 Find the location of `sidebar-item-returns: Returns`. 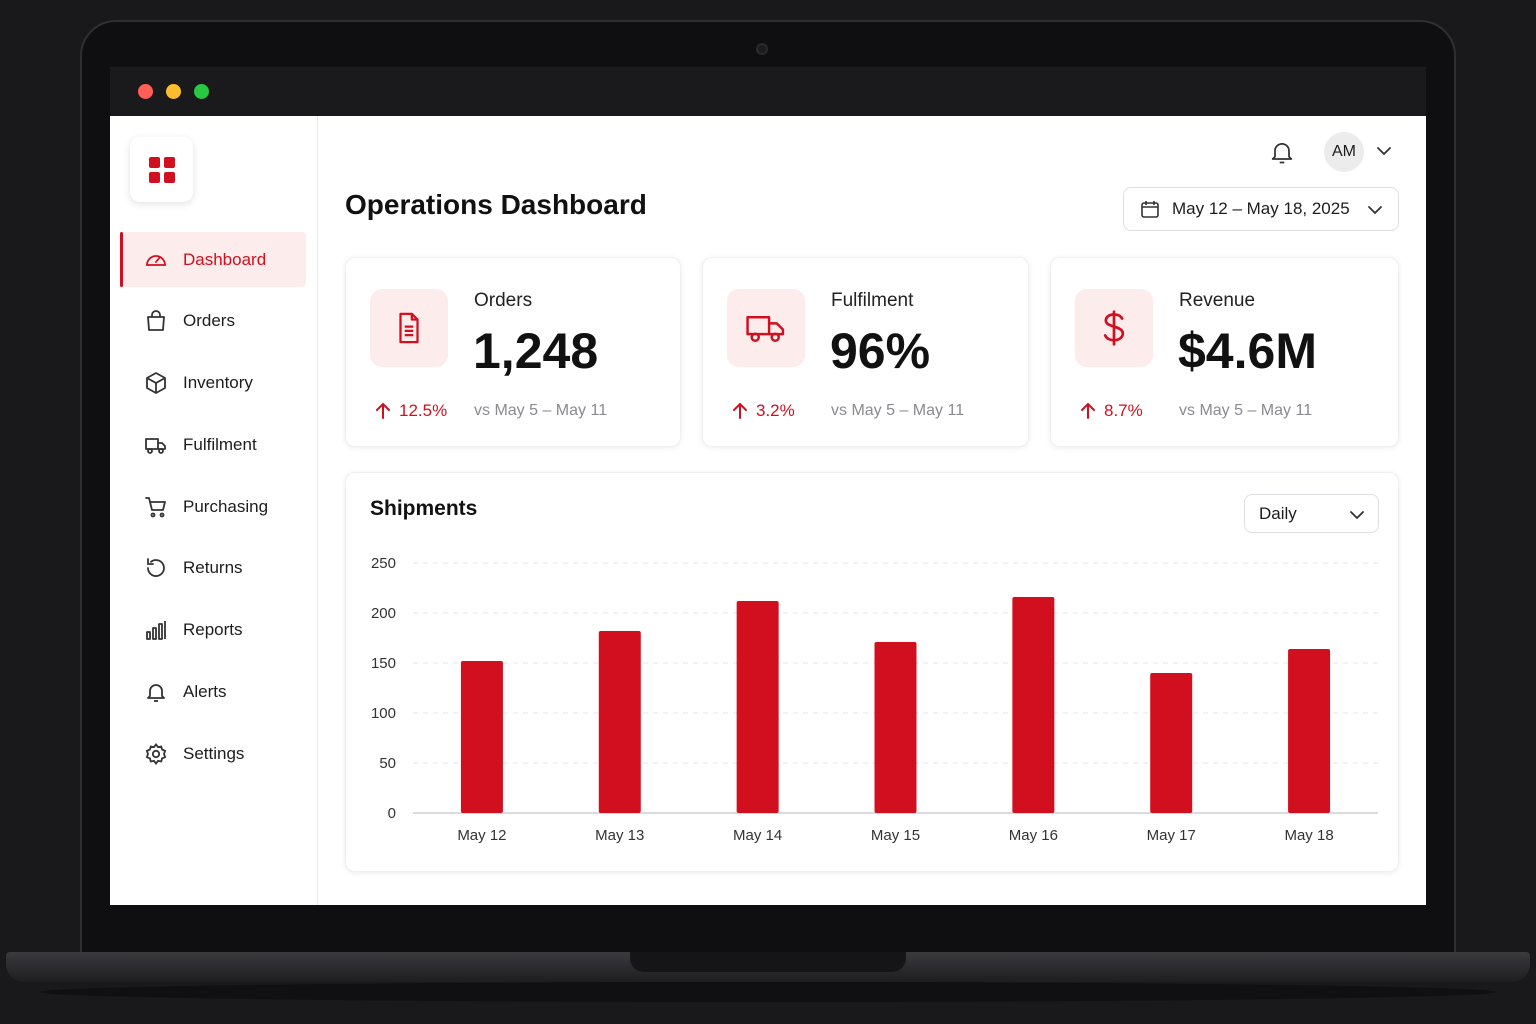

sidebar-item-returns: Returns is located at coordinates (213, 568).